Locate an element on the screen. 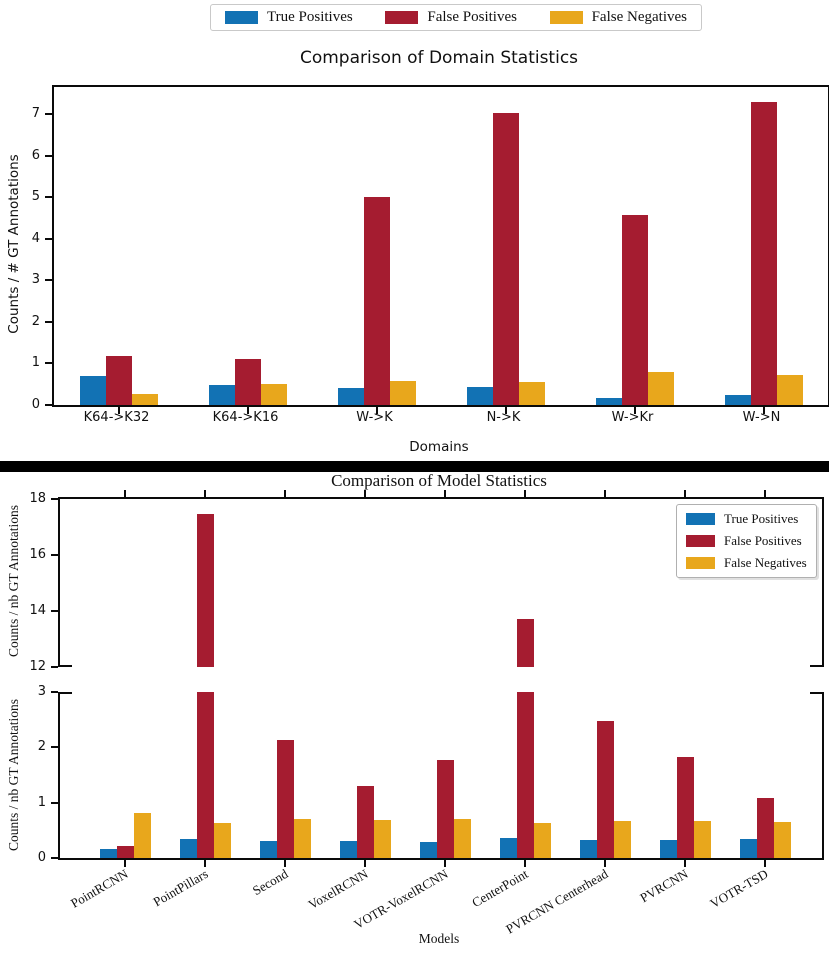 This screenshot has height=967, width=829. bar-true-positives-votr-tsd is located at coordinates (748, 848).